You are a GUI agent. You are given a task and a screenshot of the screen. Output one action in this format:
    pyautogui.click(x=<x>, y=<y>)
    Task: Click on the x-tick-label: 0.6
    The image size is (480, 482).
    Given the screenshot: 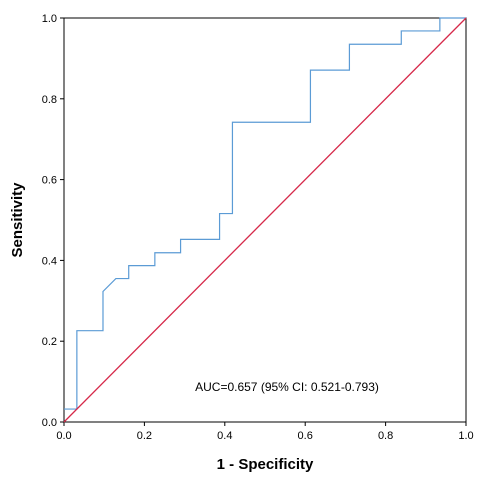 What is the action you would take?
    pyautogui.click(x=305, y=436)
    